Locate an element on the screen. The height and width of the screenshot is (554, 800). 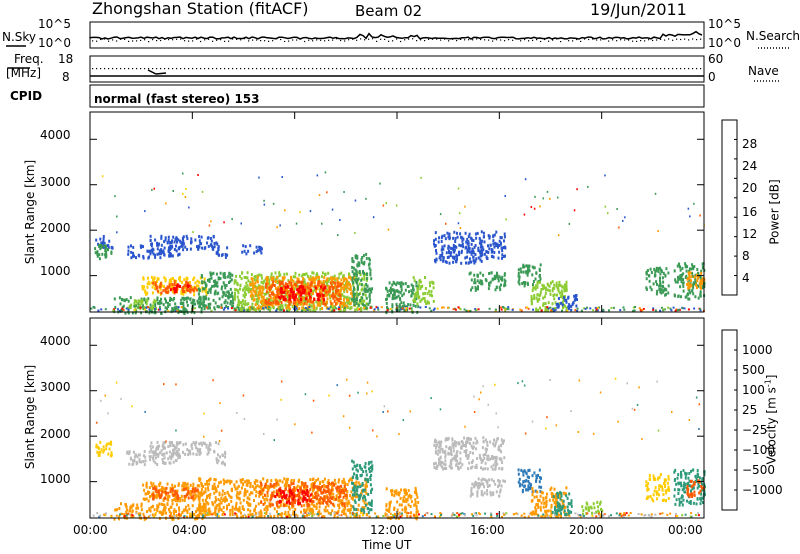
xtick-2: 08:00 is located at coordinates (288, 530).